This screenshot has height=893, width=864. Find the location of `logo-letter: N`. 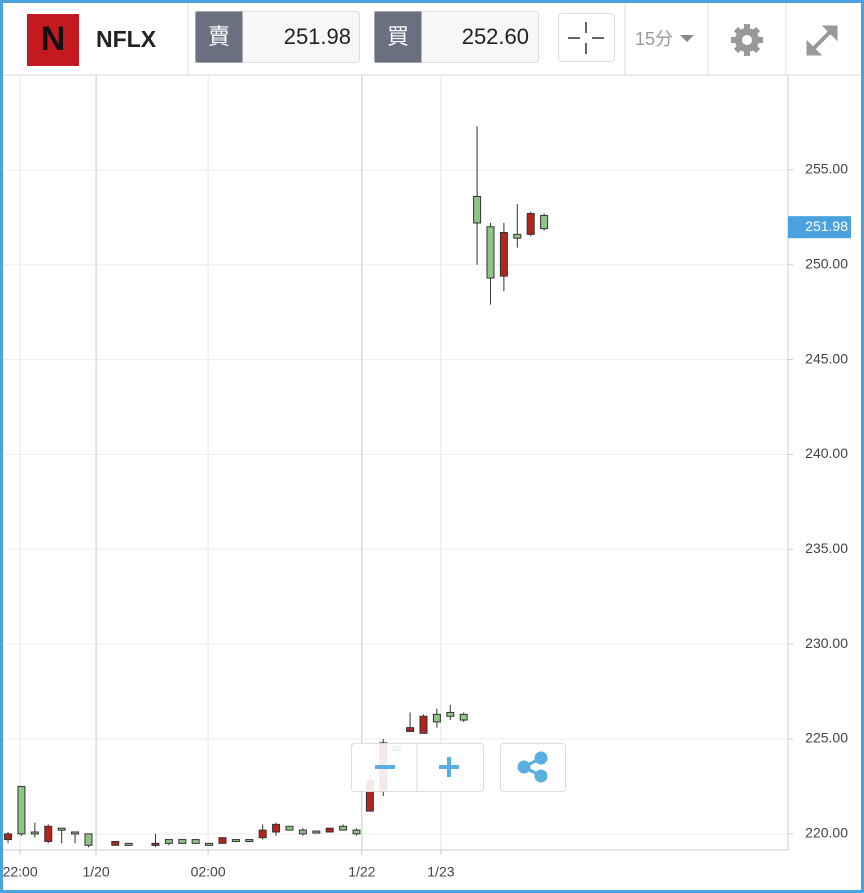

logo-letter: N is located at coordinates (53, 39).